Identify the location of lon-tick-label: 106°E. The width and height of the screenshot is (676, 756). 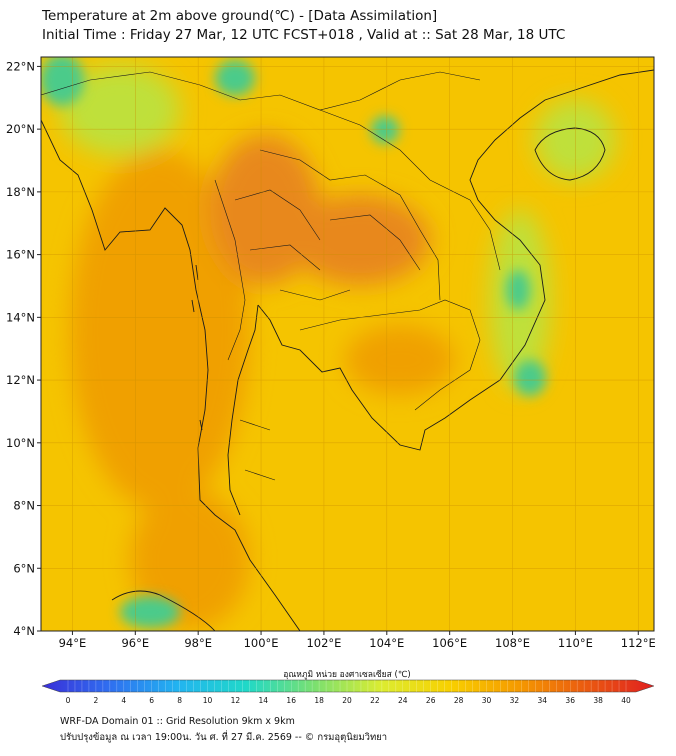
(449, 643).